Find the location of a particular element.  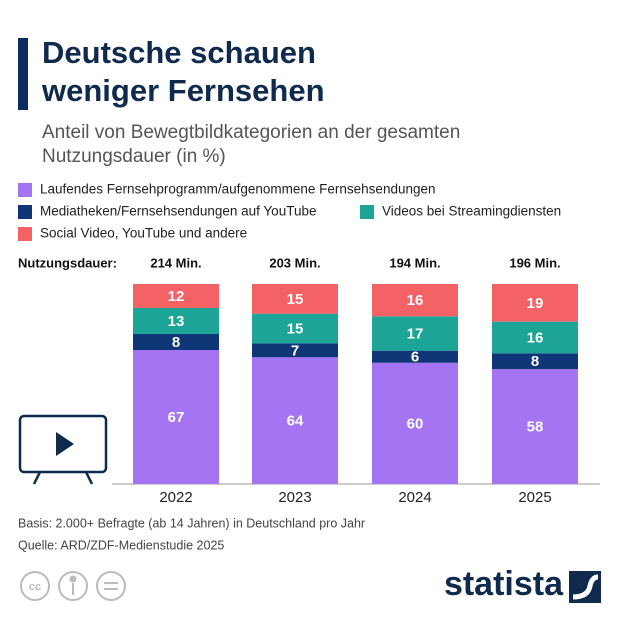

data-label: 7 is located at coordinates (295, 350).